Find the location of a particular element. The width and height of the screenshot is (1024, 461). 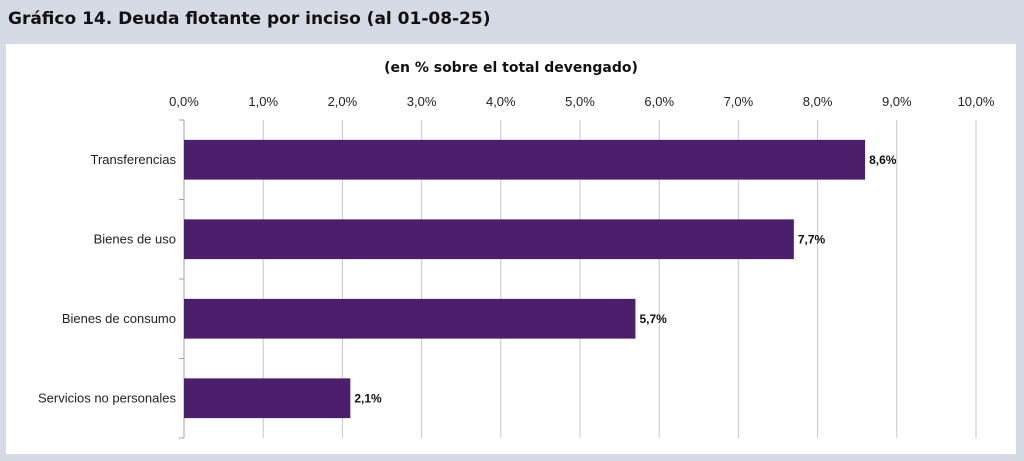

x-tick-label: 4,0% is located at coordinates (501, 101).